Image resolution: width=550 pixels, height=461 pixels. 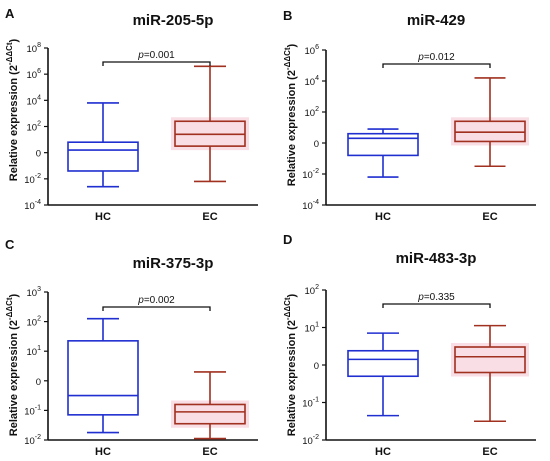 What do you see at coordinates (10, 244) in the screenshot?
I see `panel-label: C` at bounding box center [10, 244].